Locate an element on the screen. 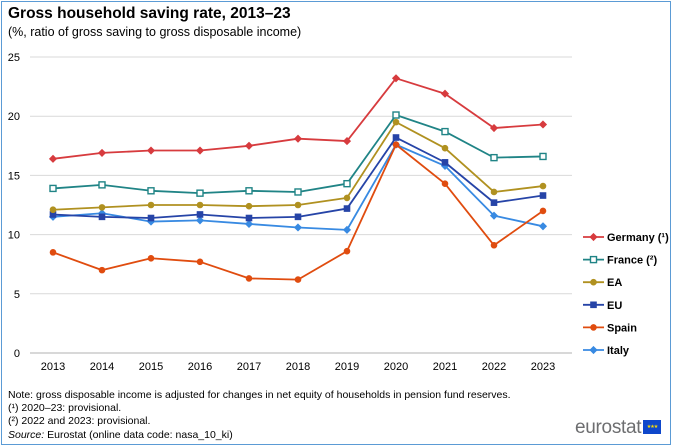 The height and width of the screenshot is (448, 674). legend-label: Germany (¹) is located at coordinates (638, 238).